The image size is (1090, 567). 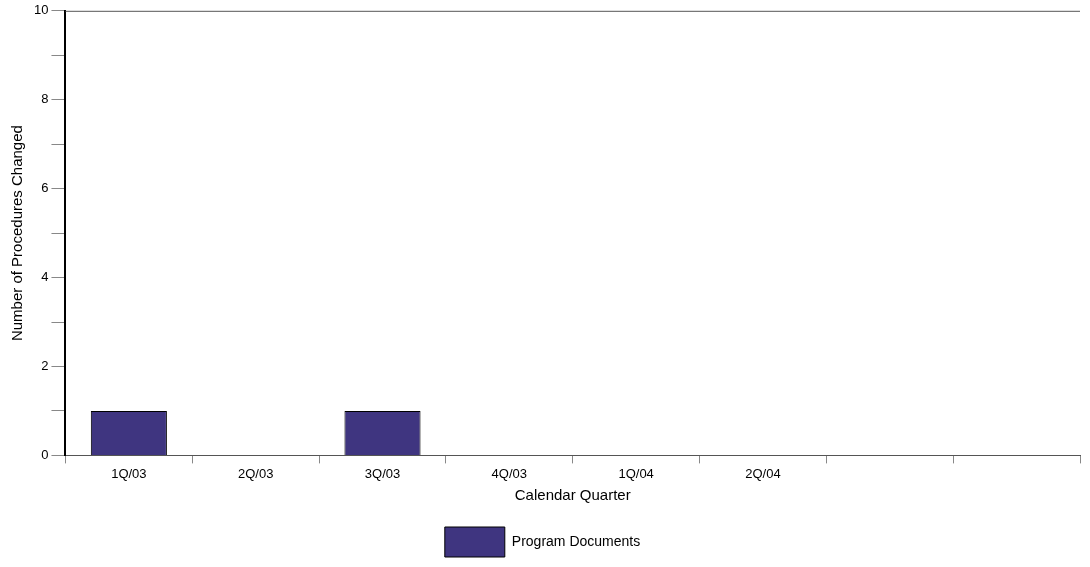 I want to click on y-tick-label: 2, so click(x=45, y=366).